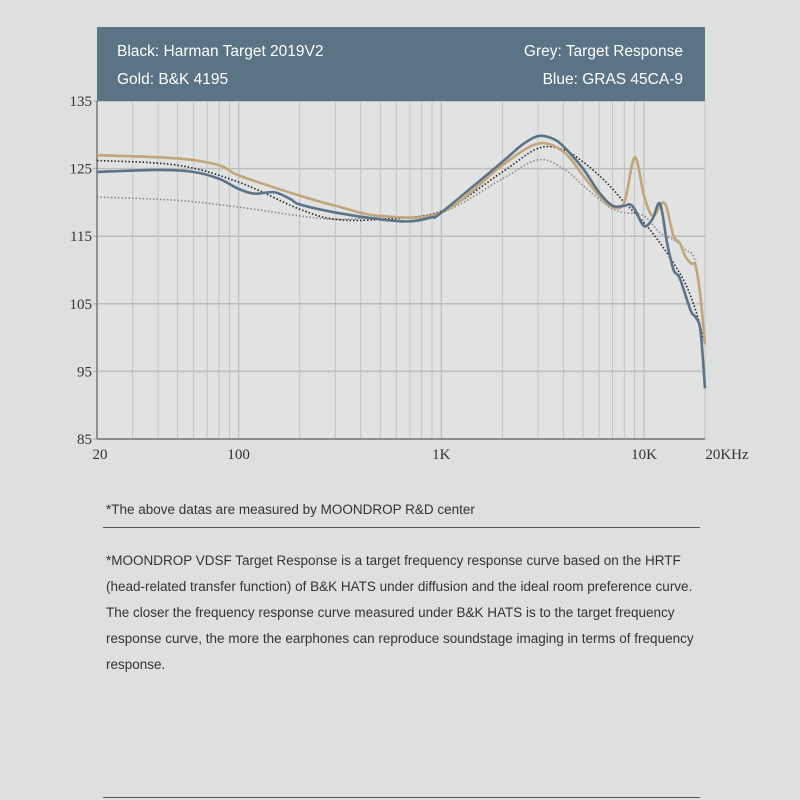  Describe the element at coordinates (401, 527) in the screenshot. I see `divider` at that location.